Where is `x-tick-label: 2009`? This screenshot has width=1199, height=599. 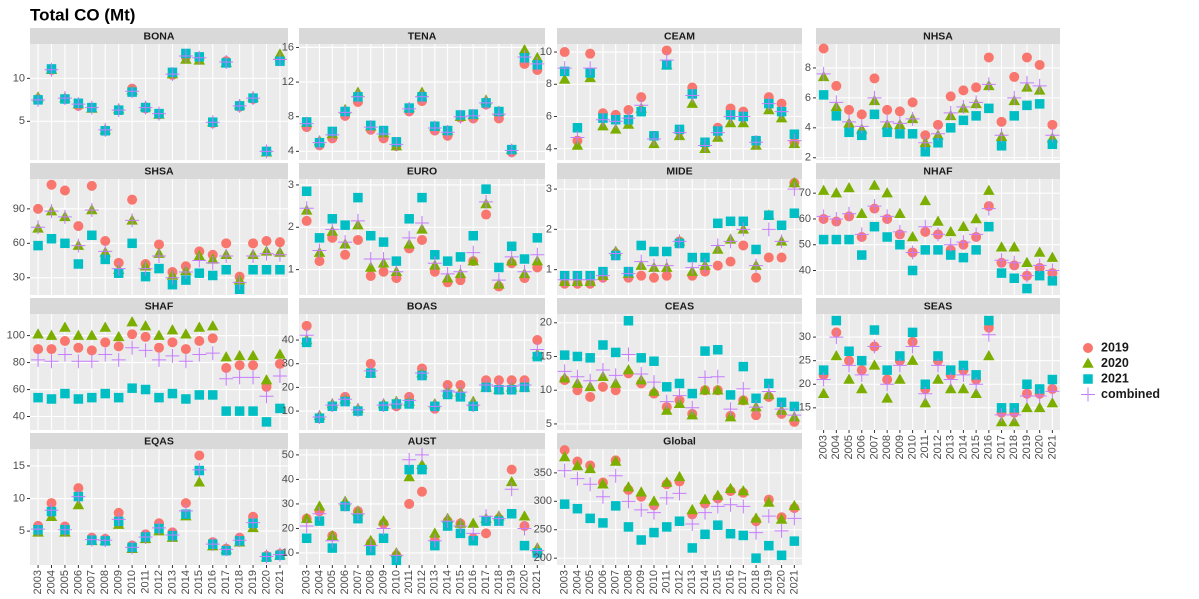 x-tick-label: 2009 is located at coordinates (900, 447).